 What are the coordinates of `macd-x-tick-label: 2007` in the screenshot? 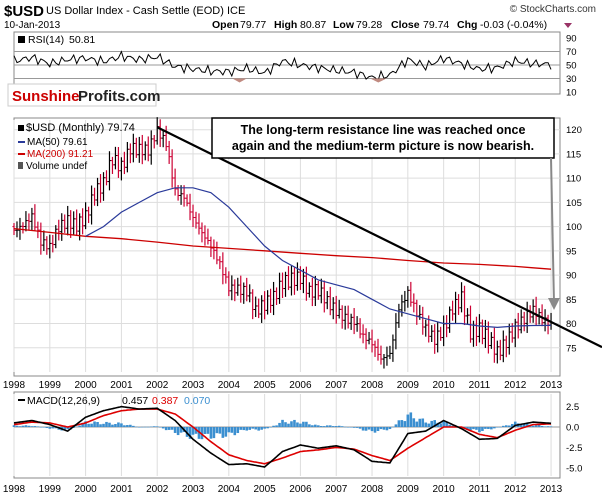 It's located at (336, 489).